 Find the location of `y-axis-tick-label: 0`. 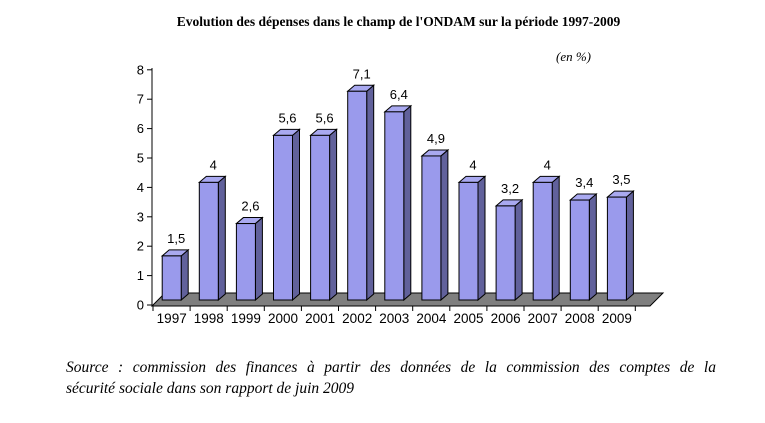

y-axis-tick-label: 0 is located at coordinates (140, 305).